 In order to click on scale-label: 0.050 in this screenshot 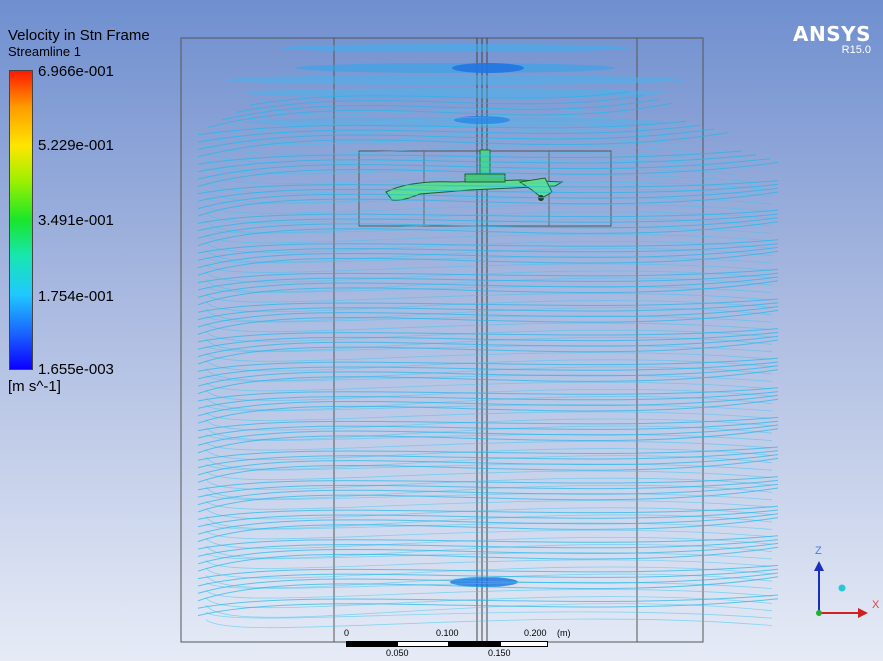, I will do `click(397, 653)`.